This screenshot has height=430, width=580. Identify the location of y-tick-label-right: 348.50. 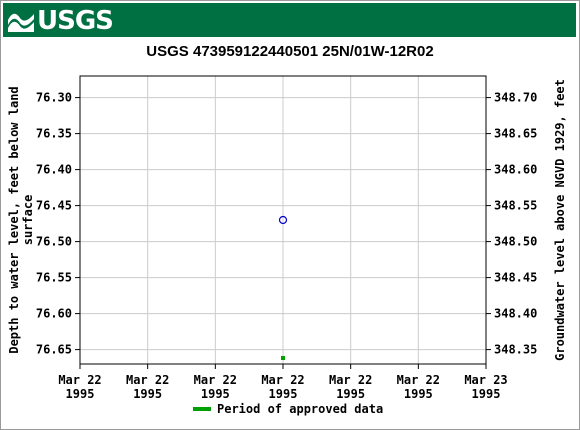
(515, 242).